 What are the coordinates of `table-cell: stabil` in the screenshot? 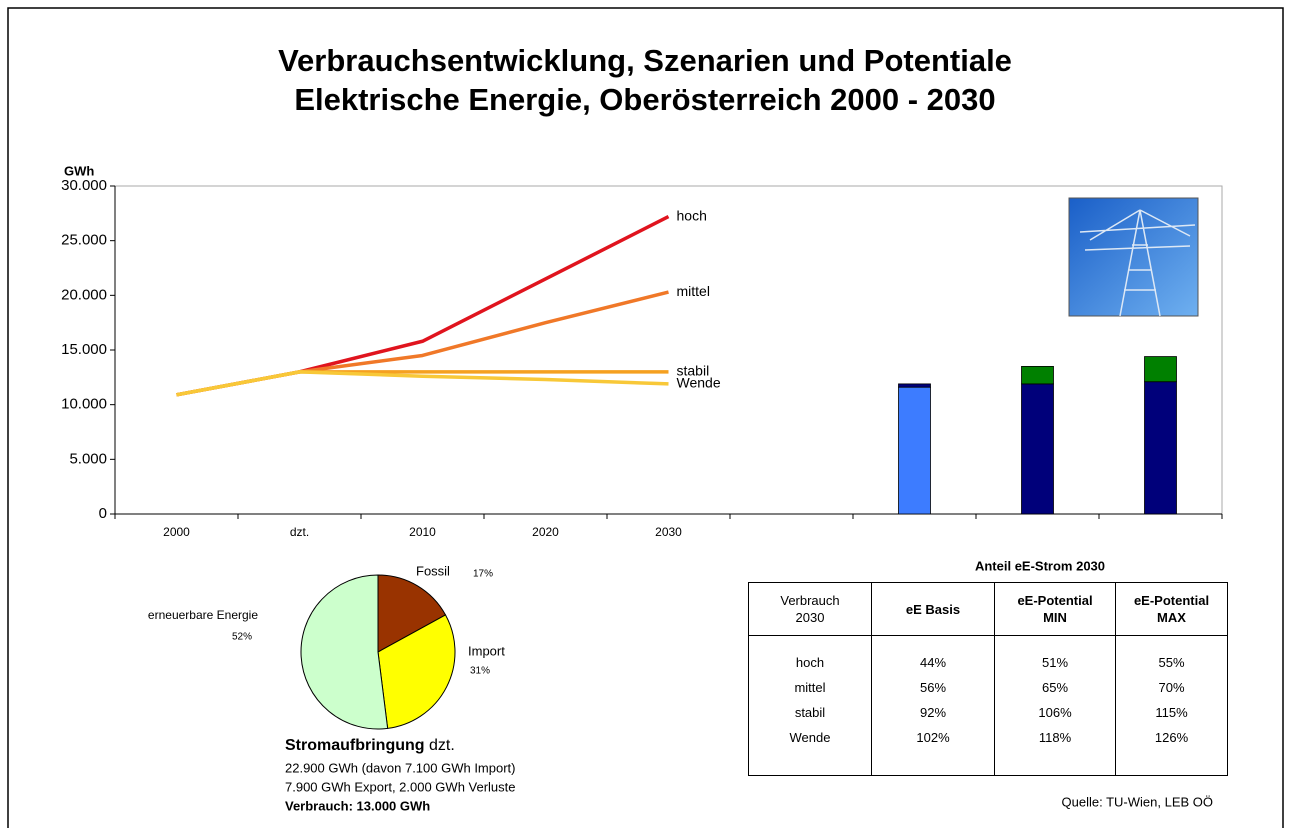 It's located at (810, 712).